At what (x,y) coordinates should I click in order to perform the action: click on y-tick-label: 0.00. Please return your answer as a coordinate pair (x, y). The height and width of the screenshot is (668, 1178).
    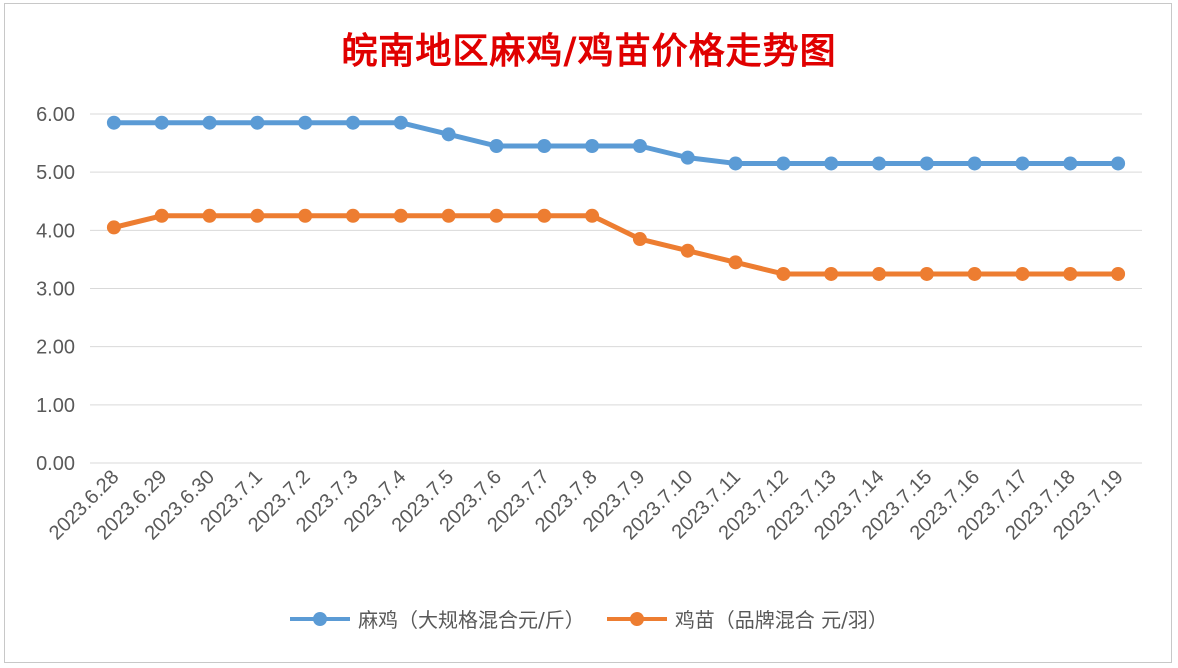
    Looking at the image, I should click on (55, 464).